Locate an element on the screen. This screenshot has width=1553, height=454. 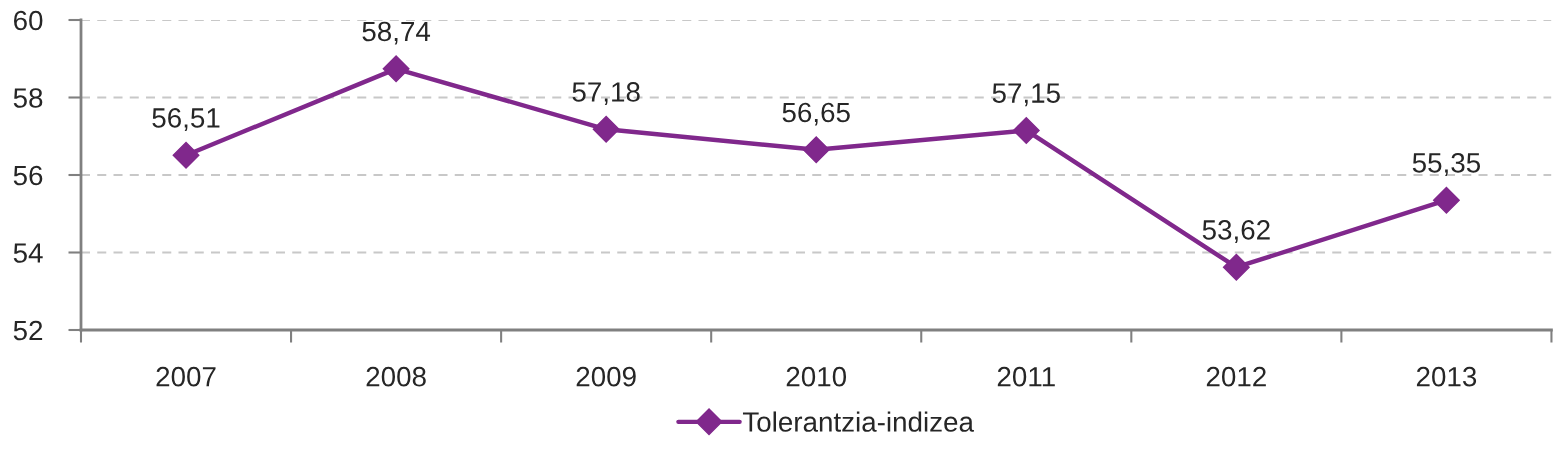
x-tick-label: 2011 is located at coordinates (1026, 376).